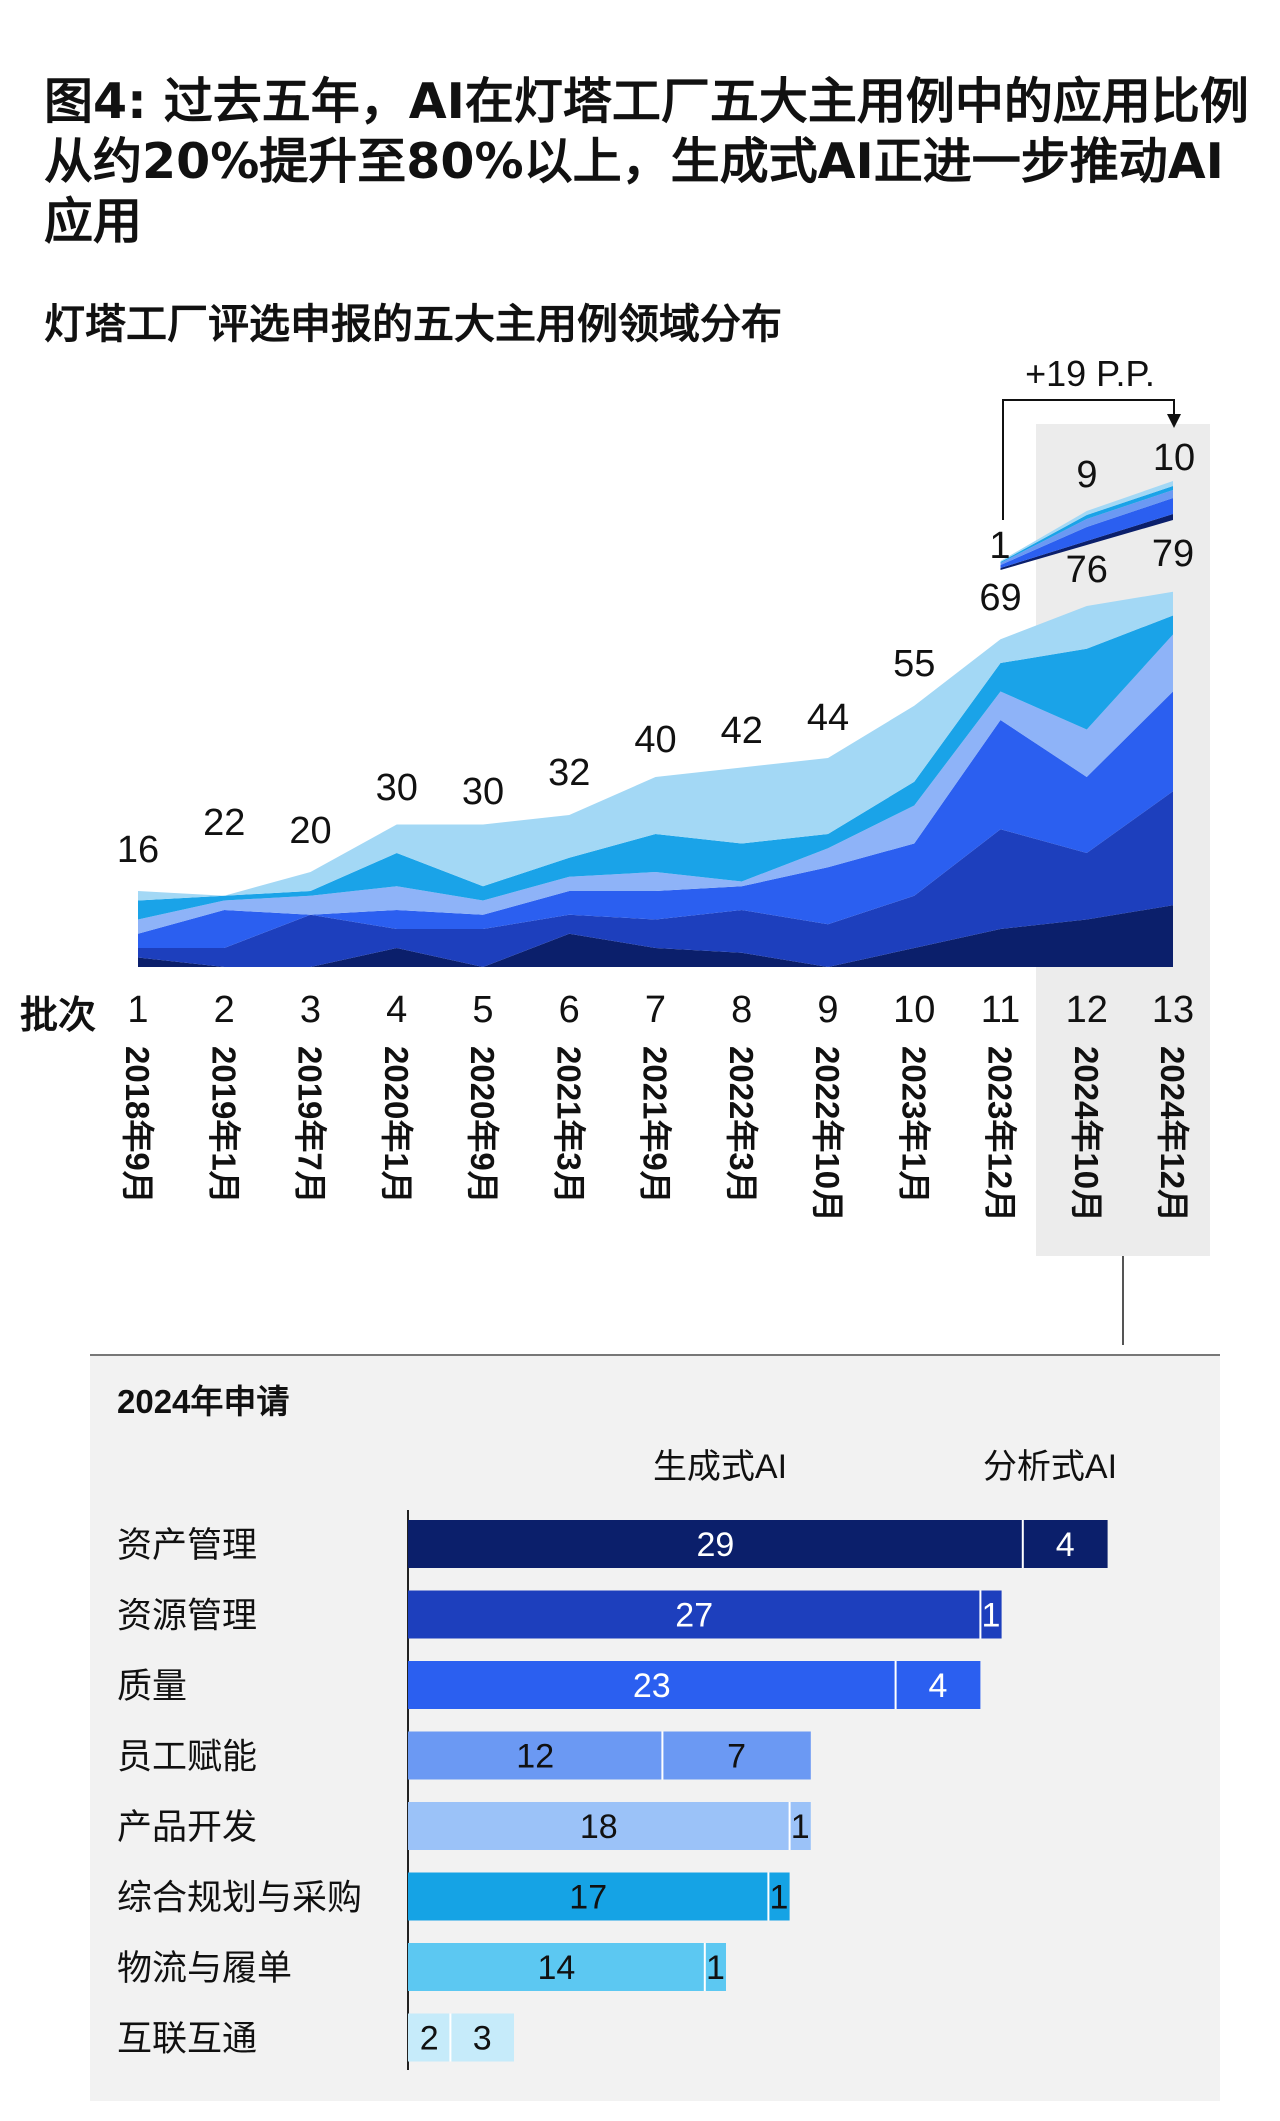 The width and height of the screenshot is (1280, 2121). I want to click on bar-value-label: 17, so click(588, 1898).